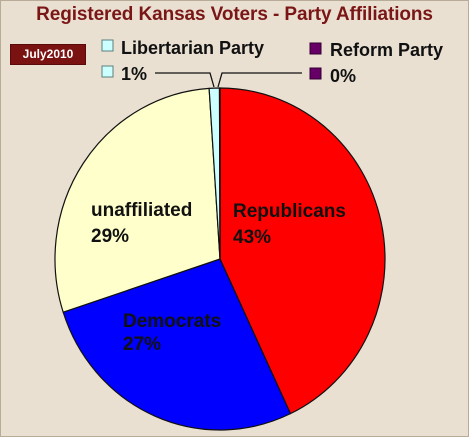 The height and width of the screenshot is (437, 469). What do you see at coordinates (386, 50) in the screenshot?
I see `legend-label-reform: Reform Party` at bounding box center [386, 50].